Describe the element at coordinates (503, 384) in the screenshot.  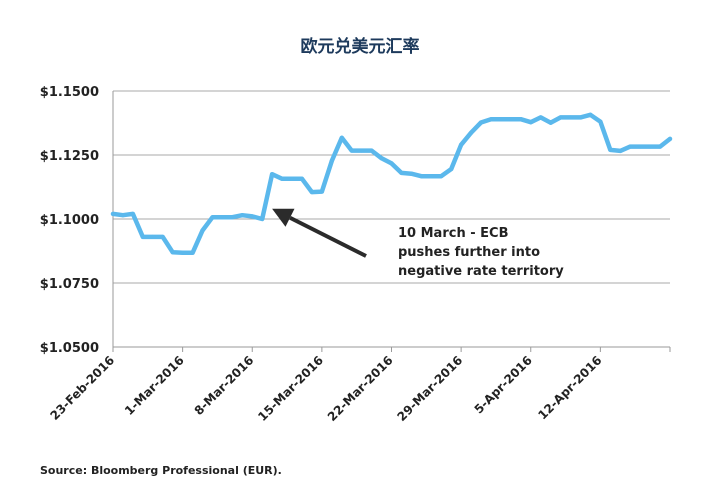
I see `x-tick-label: 5-Apr-2016` at that location.